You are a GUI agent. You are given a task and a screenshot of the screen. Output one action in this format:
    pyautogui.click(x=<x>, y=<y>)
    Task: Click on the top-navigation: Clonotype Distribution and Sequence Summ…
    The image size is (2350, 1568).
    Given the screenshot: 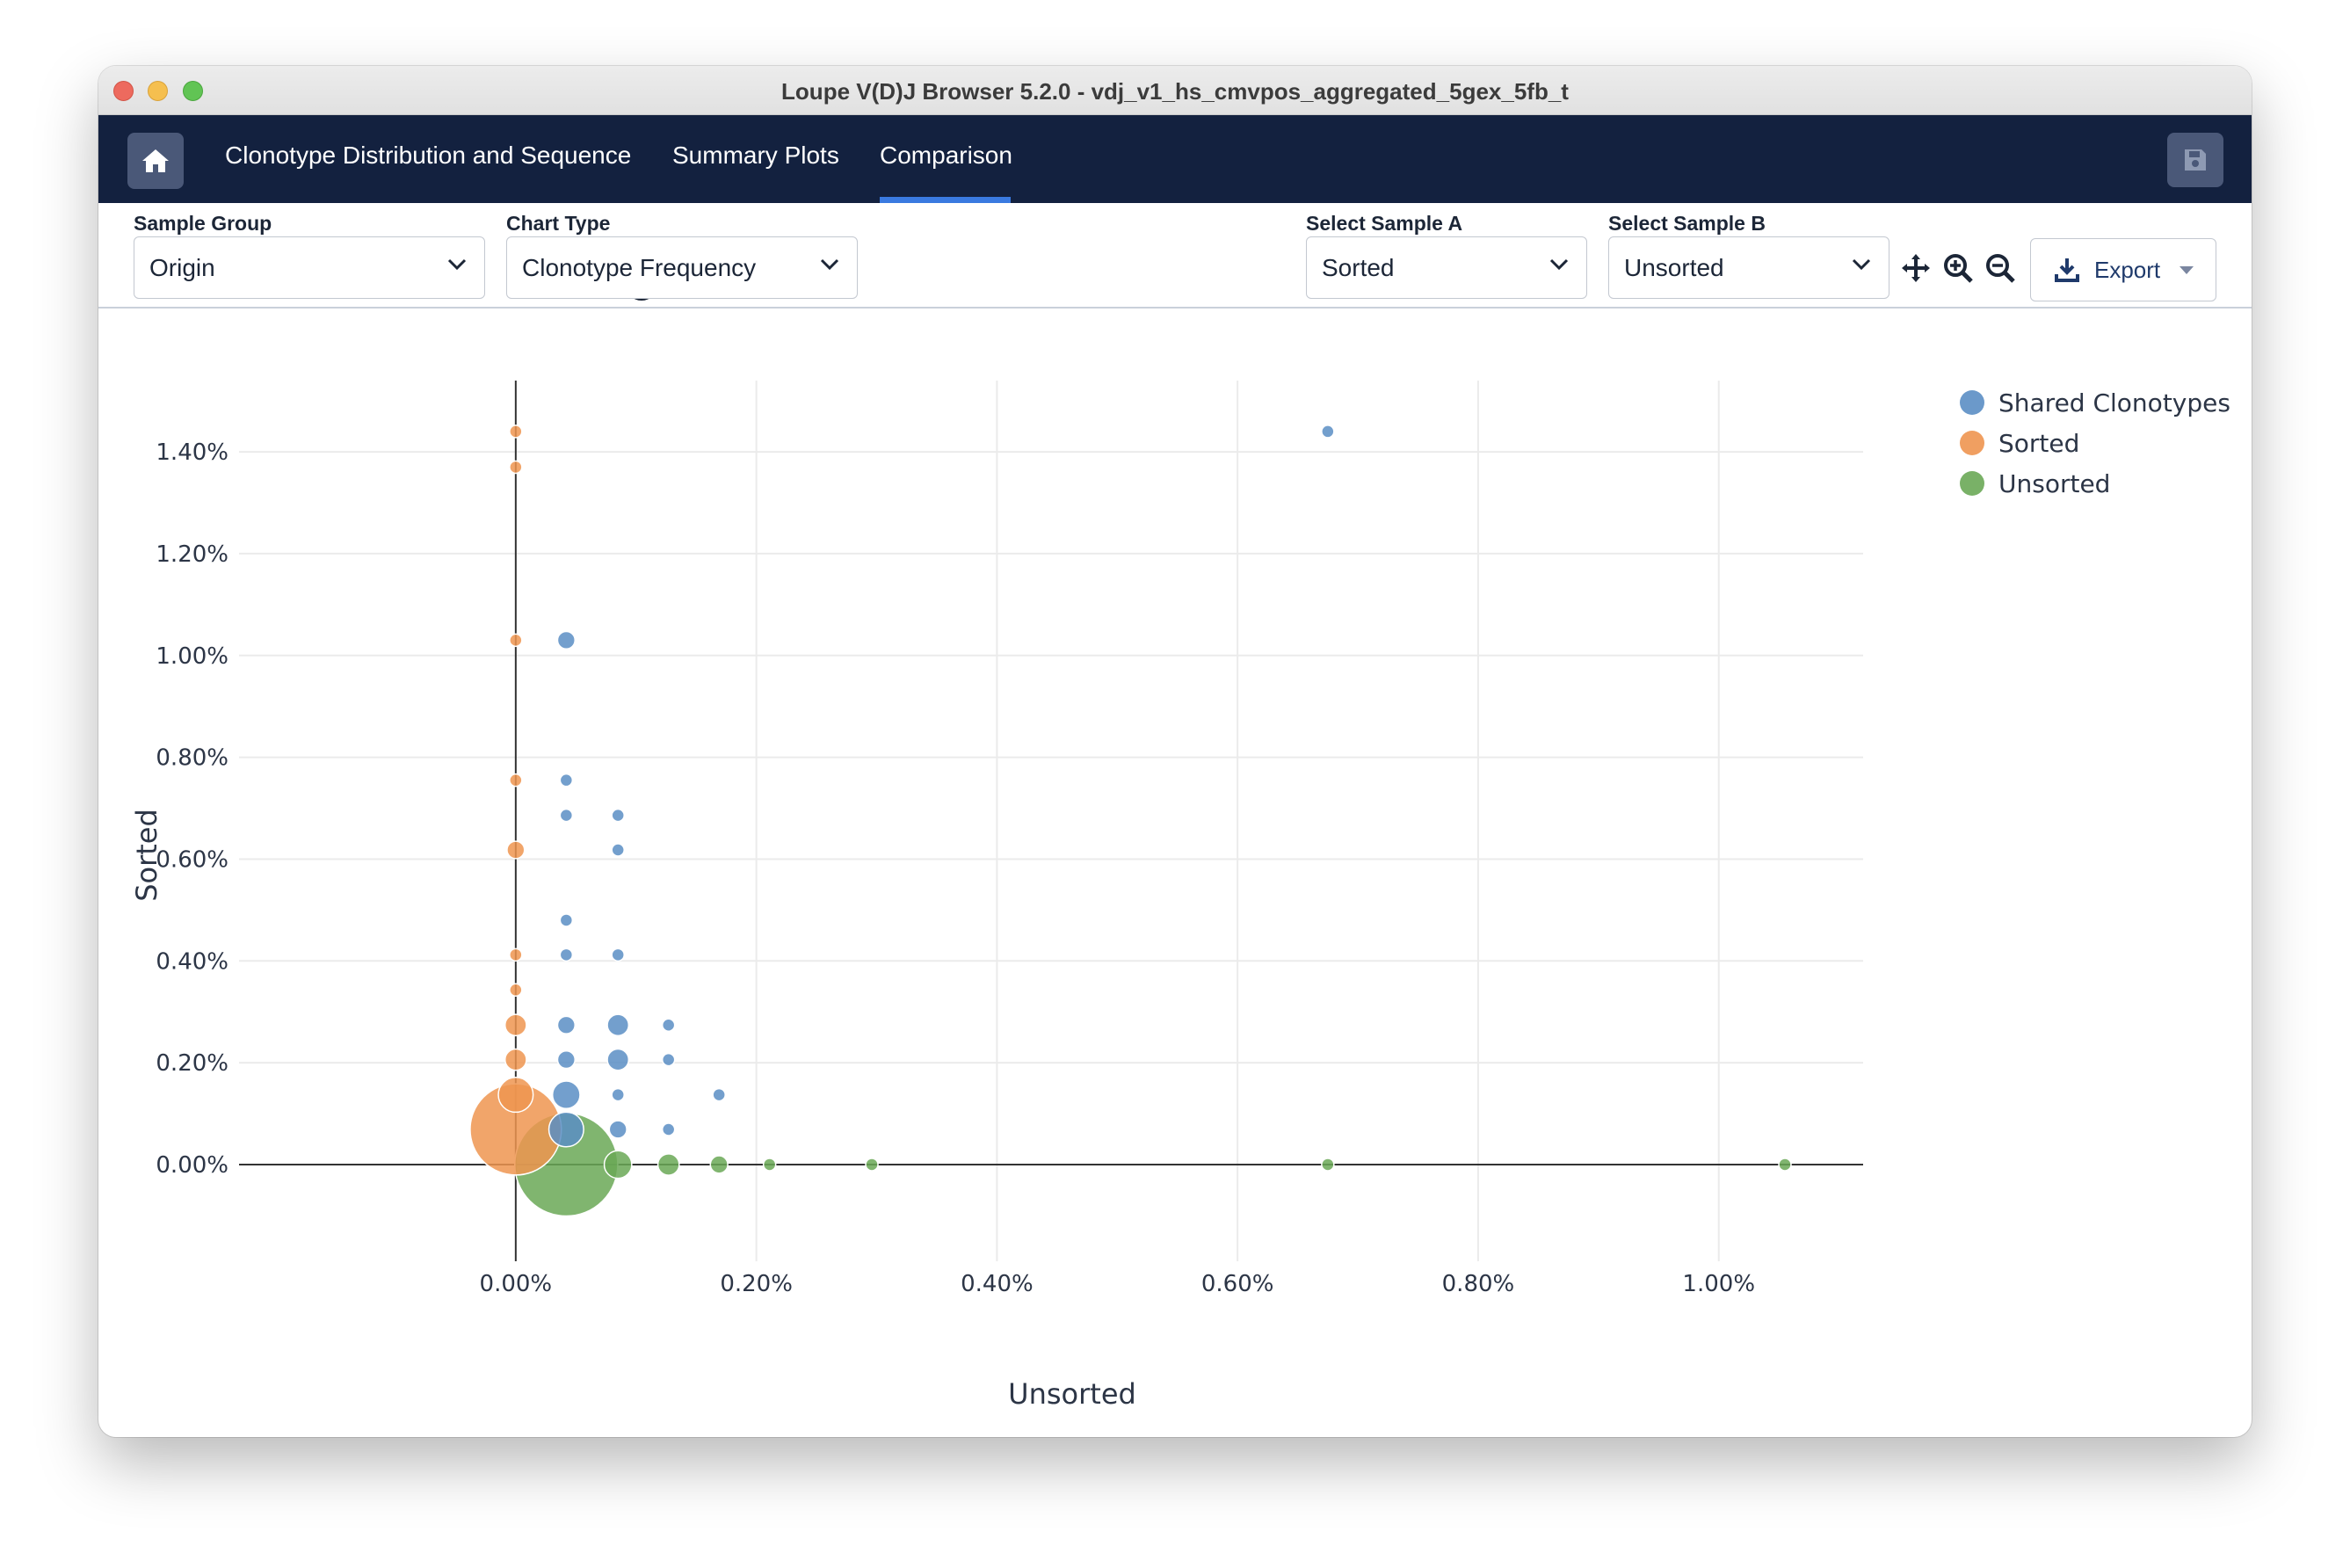 What is the action you would take?
    pyautogui.click(x=1175, y=159)
    